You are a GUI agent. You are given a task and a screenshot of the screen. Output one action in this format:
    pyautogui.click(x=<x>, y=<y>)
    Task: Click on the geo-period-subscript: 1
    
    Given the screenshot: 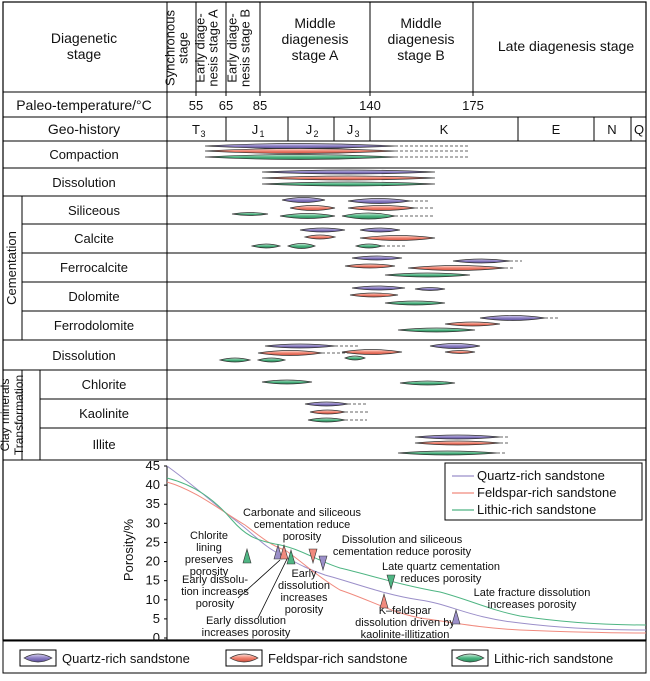 What is the action you would take?
    pyautogui.click(x=261, y=134)
    